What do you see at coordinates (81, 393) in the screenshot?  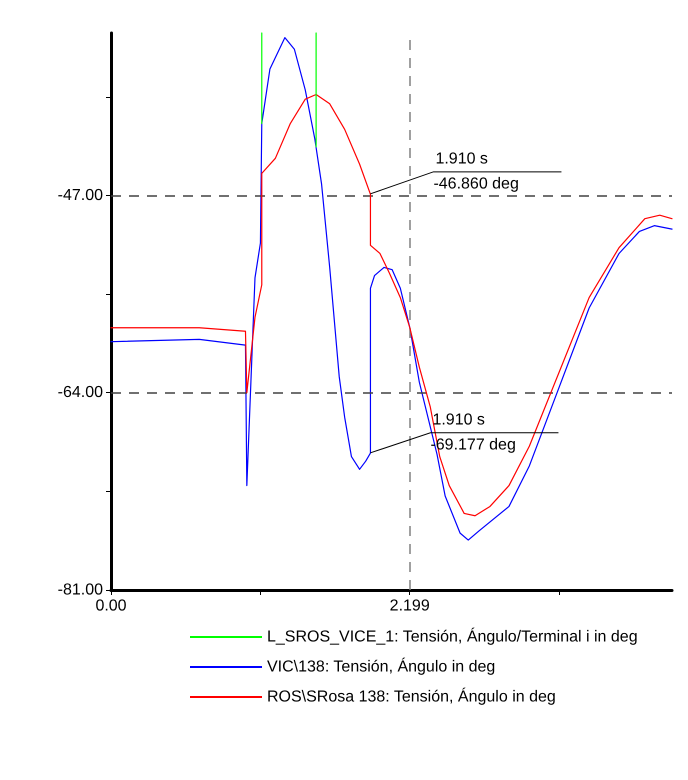 I see `y-tick-label: -64.00` at bounding box center [81, 393].